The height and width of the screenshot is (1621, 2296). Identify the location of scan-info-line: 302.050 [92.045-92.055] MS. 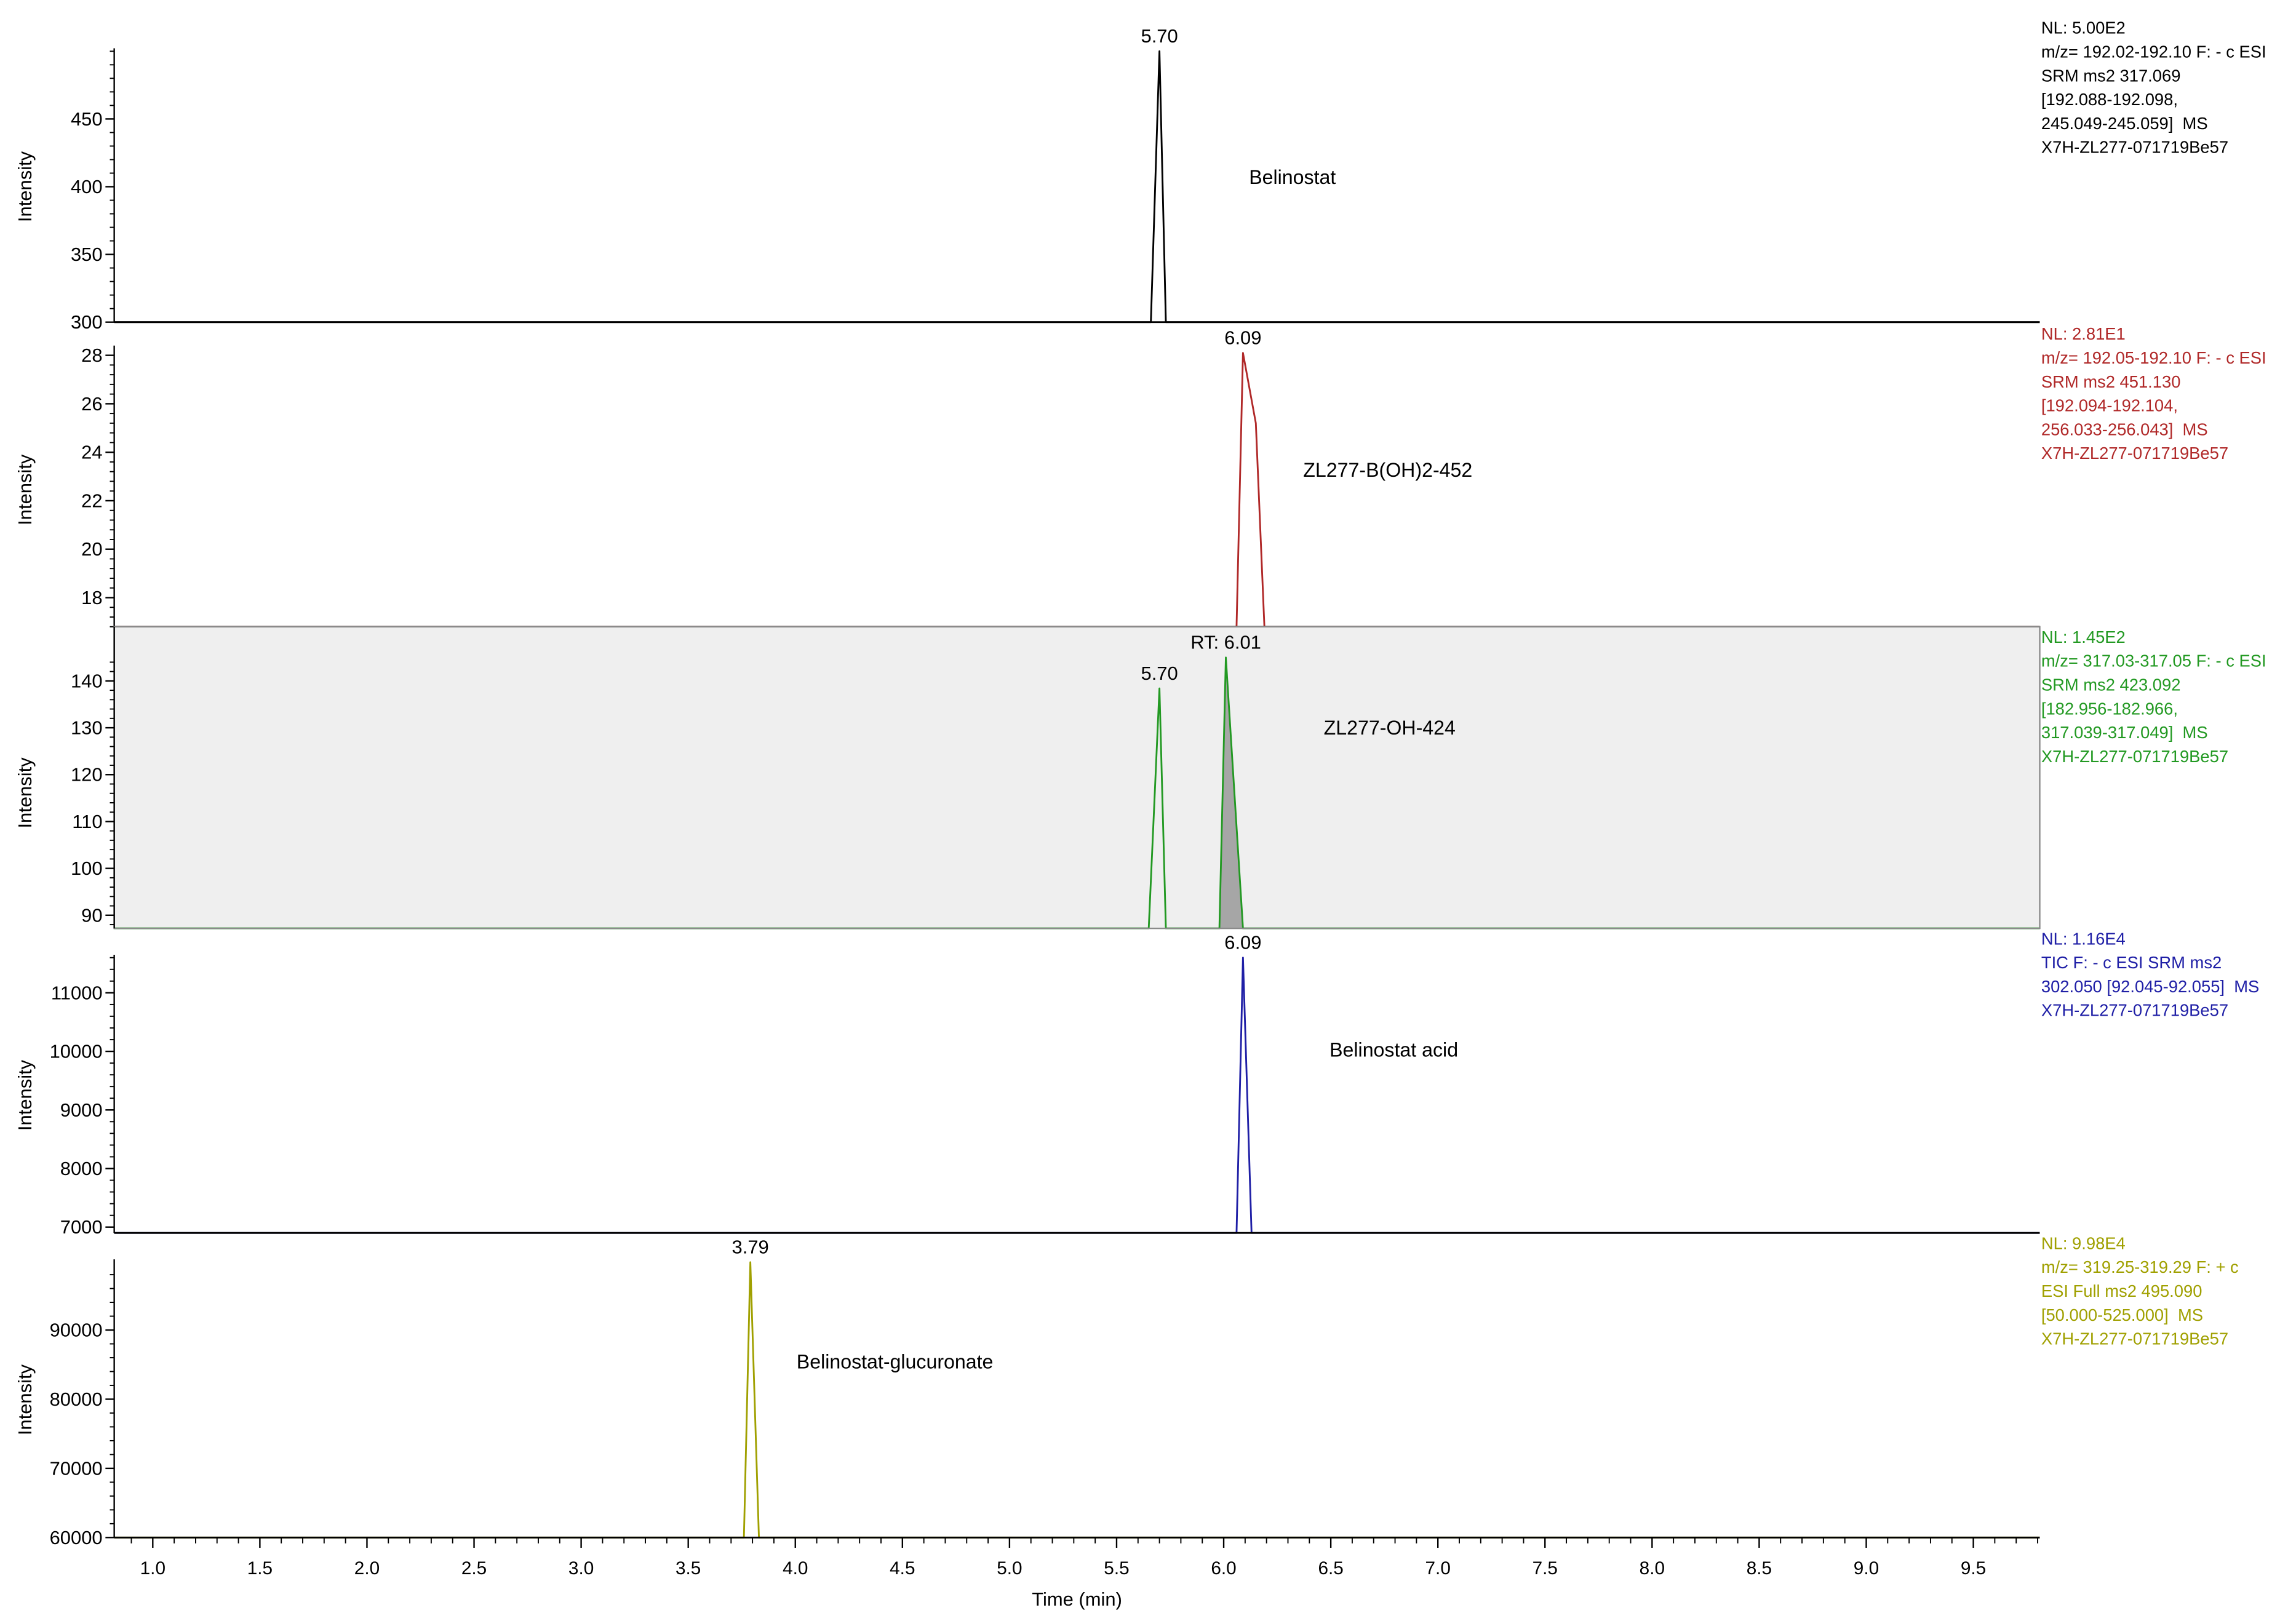
(2150, 986).